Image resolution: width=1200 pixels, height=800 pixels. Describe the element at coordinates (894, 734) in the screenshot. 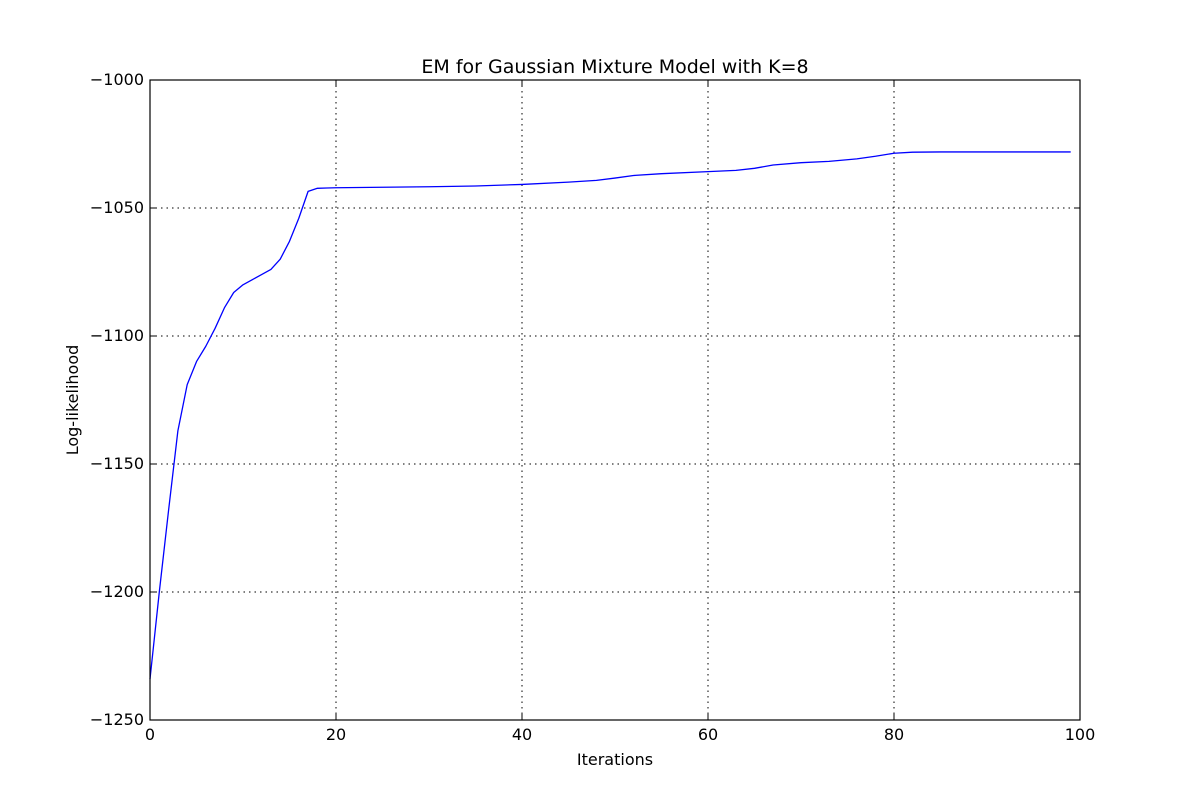

I see `x-tick-label: 80` at that location.